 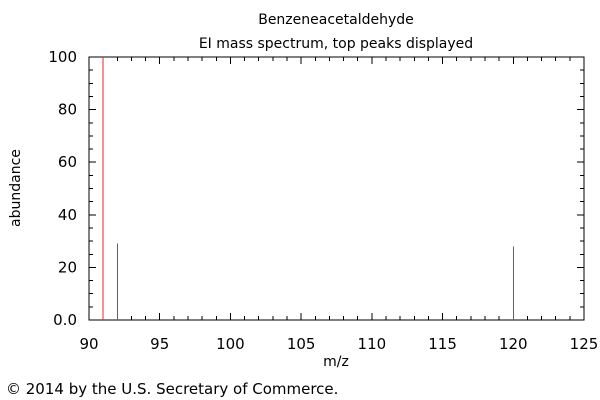 What do you see at coordinates (442, 344) in the screenshot?
I see `x-tick-label: 115` at bounding box center [442, 344].